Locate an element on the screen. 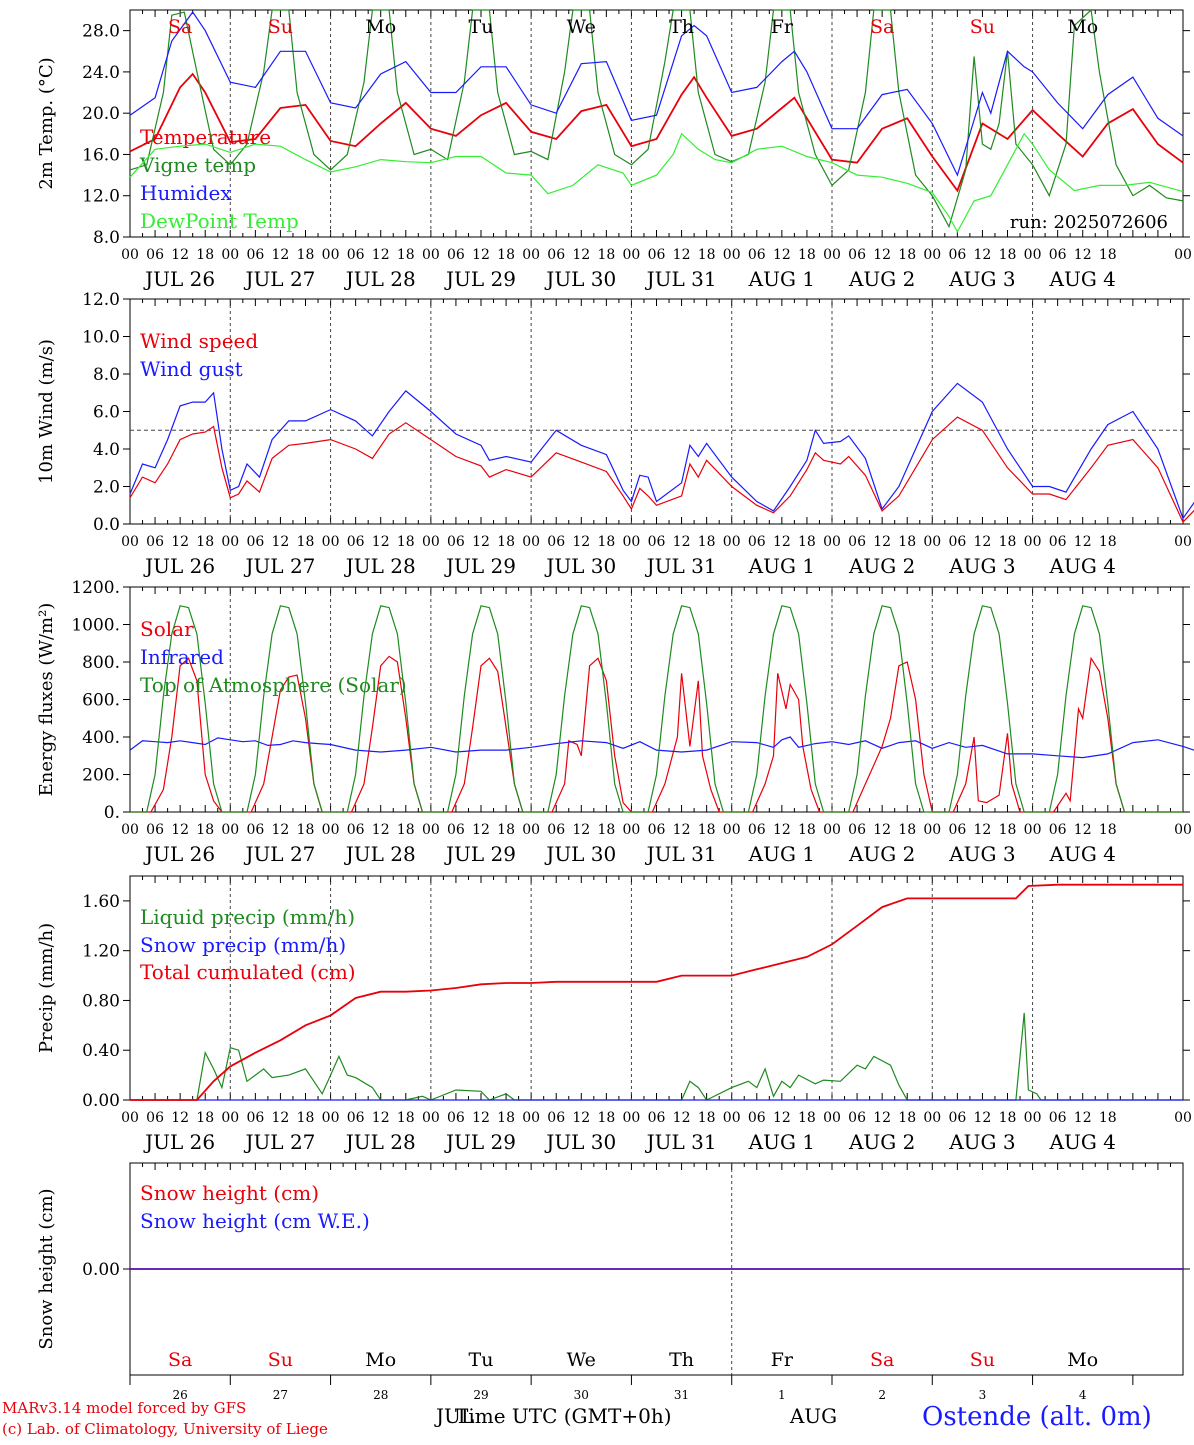 The image size is (1194, 1445). month-label-right: AUG is located at coordinates (813, 1416).